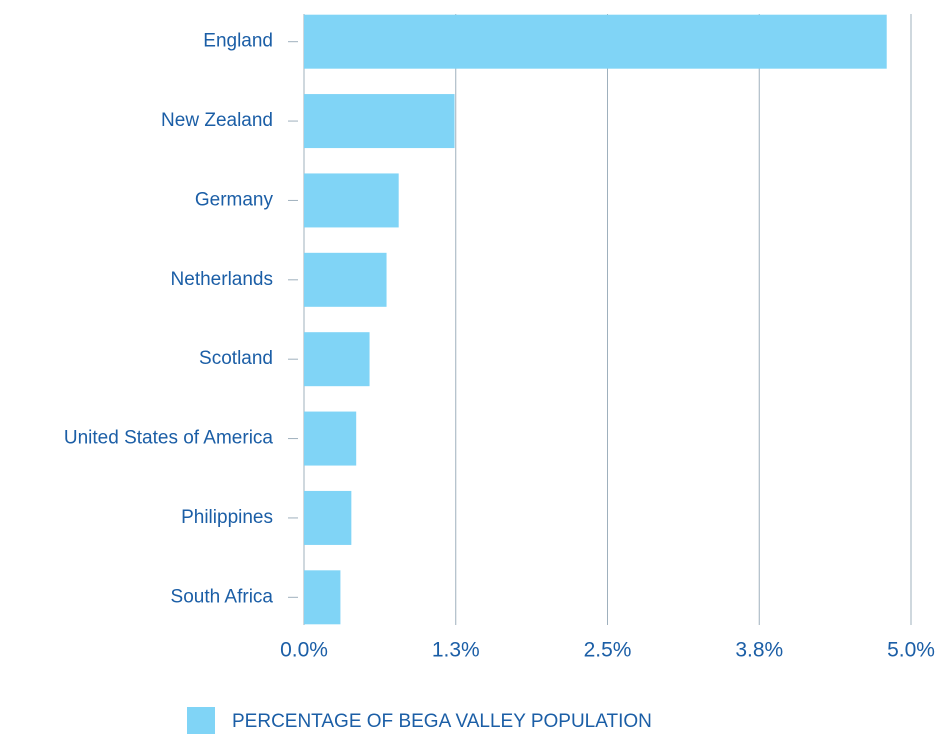 This screenshot has width=941, height=734. What do you see at coordinates (222, 279) in the screenshot?
I see `y-tick-label: Netherlands` at bounding box center [222, 279].